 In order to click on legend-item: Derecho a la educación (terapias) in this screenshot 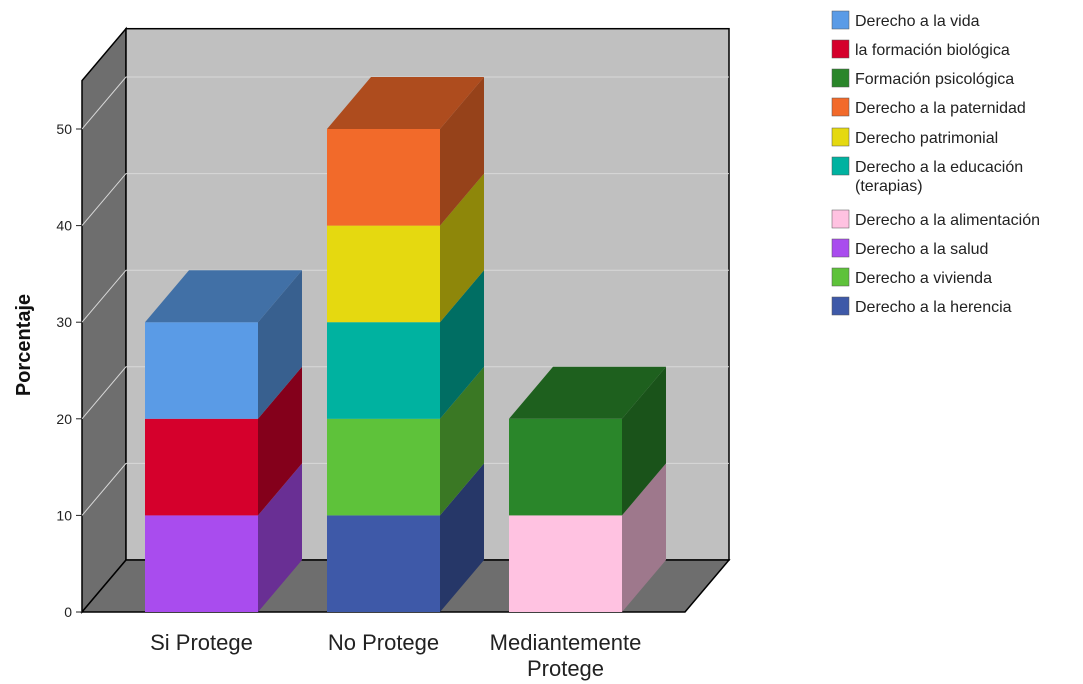, I will do `click(927, 175)`.